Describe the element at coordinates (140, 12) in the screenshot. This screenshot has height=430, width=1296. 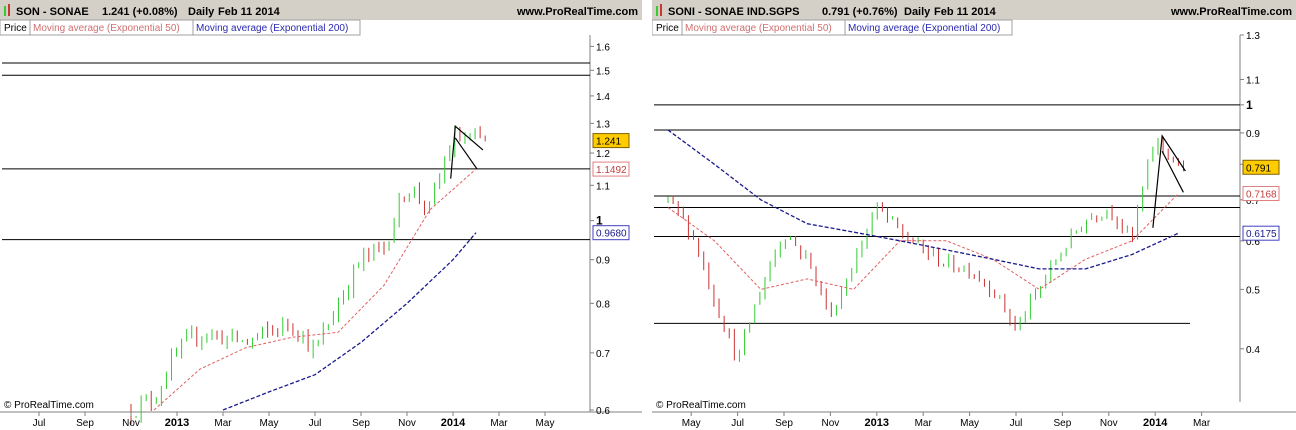
I see `chart-quote: 1.241 (+0.08%)` at that location.